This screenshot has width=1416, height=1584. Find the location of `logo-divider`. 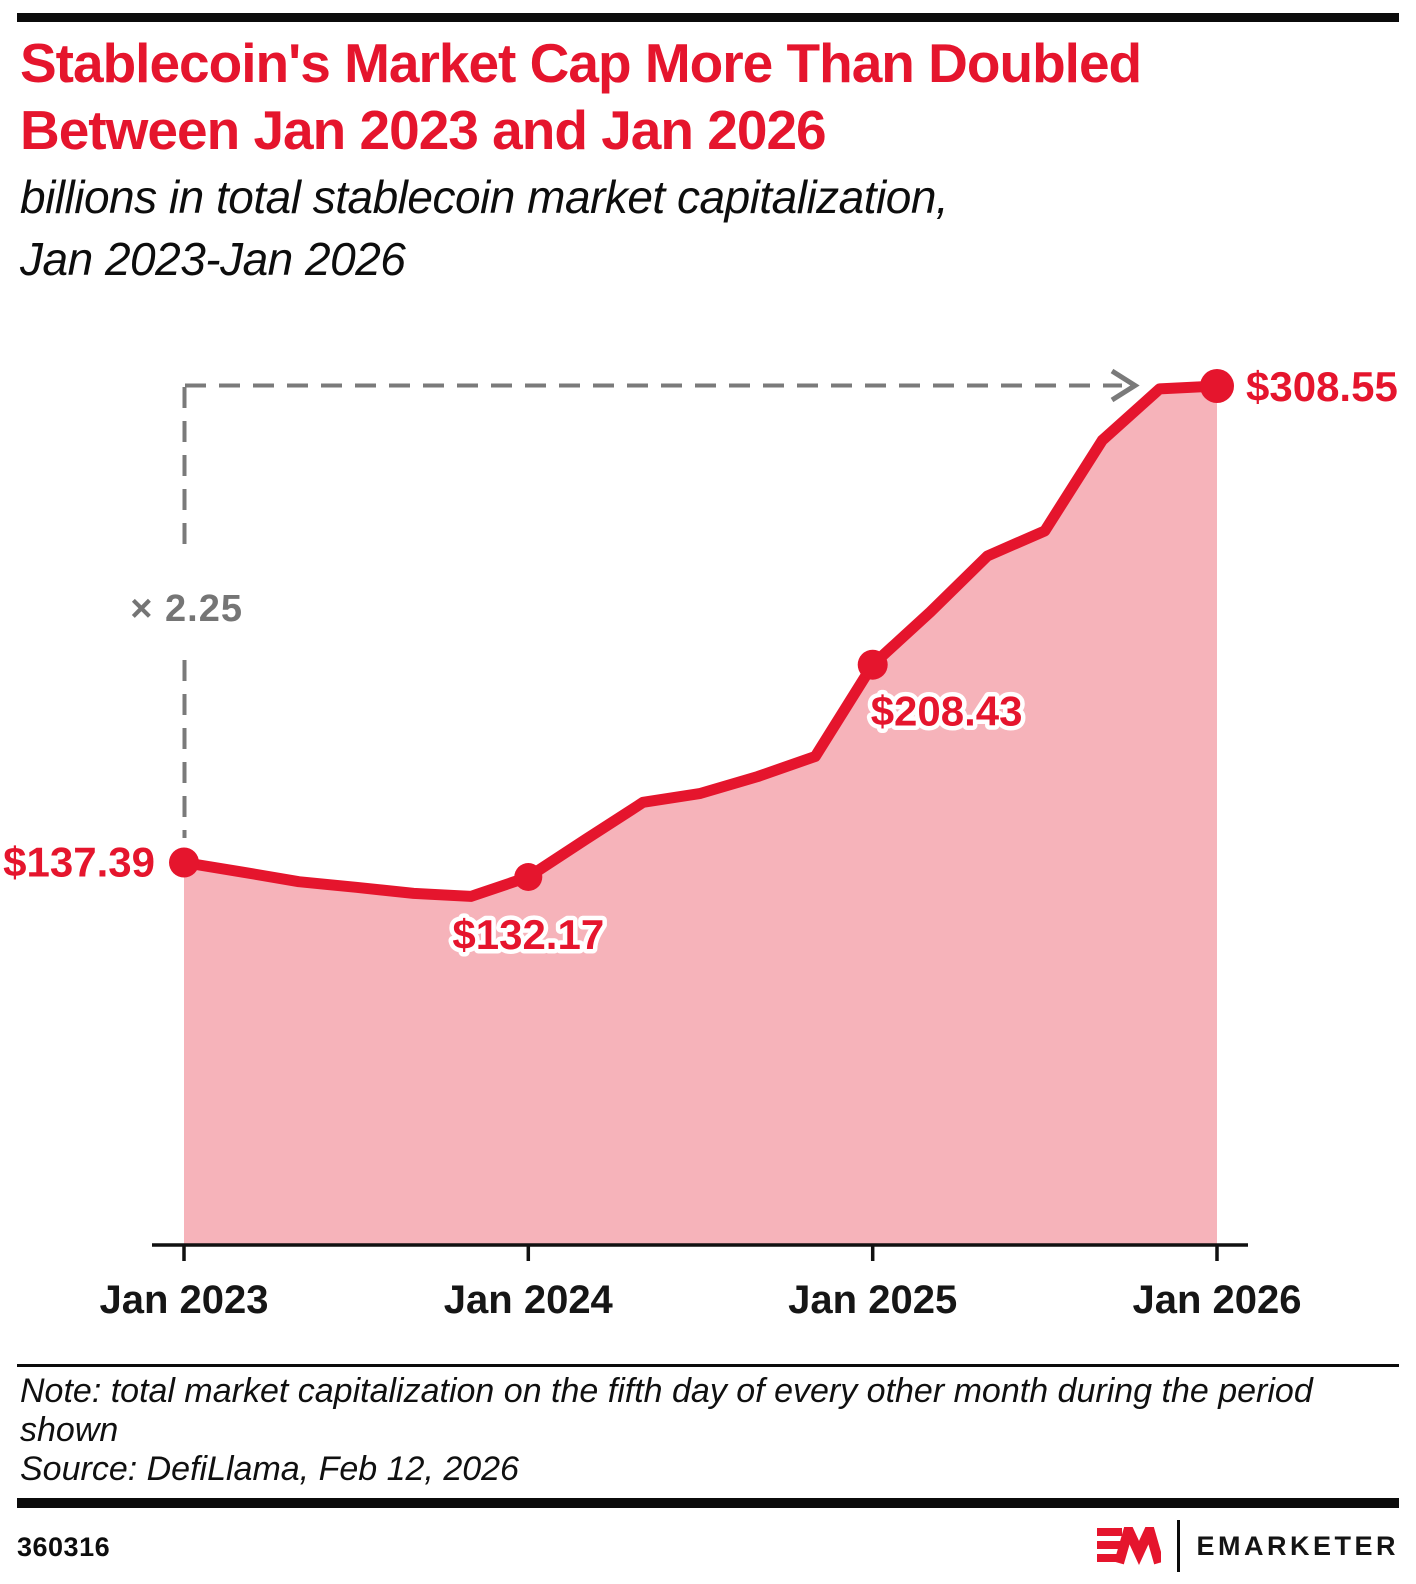

logo-divider is located at coordinates (1179, 1546).